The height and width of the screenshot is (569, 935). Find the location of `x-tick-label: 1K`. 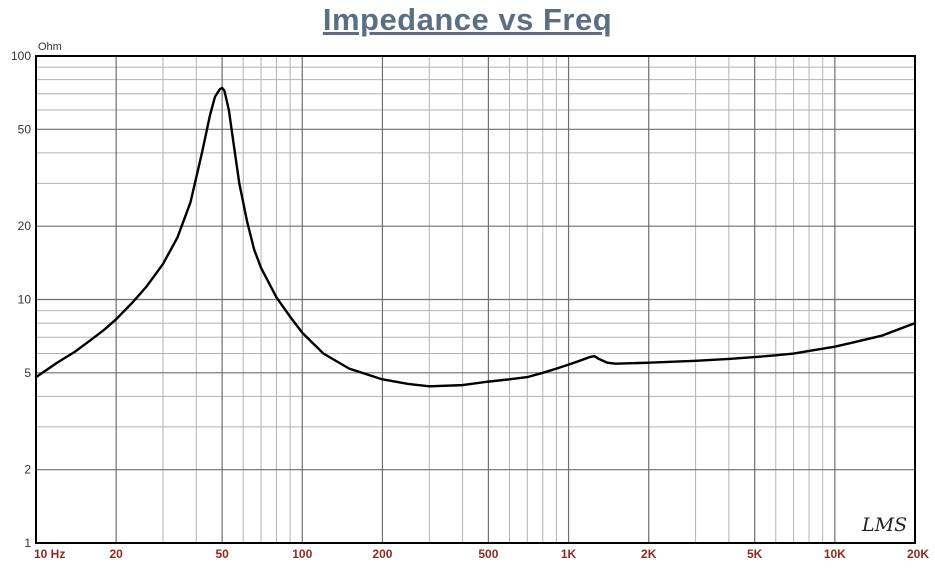

x-tick-label: 1K is located at coordinates (569, 554).